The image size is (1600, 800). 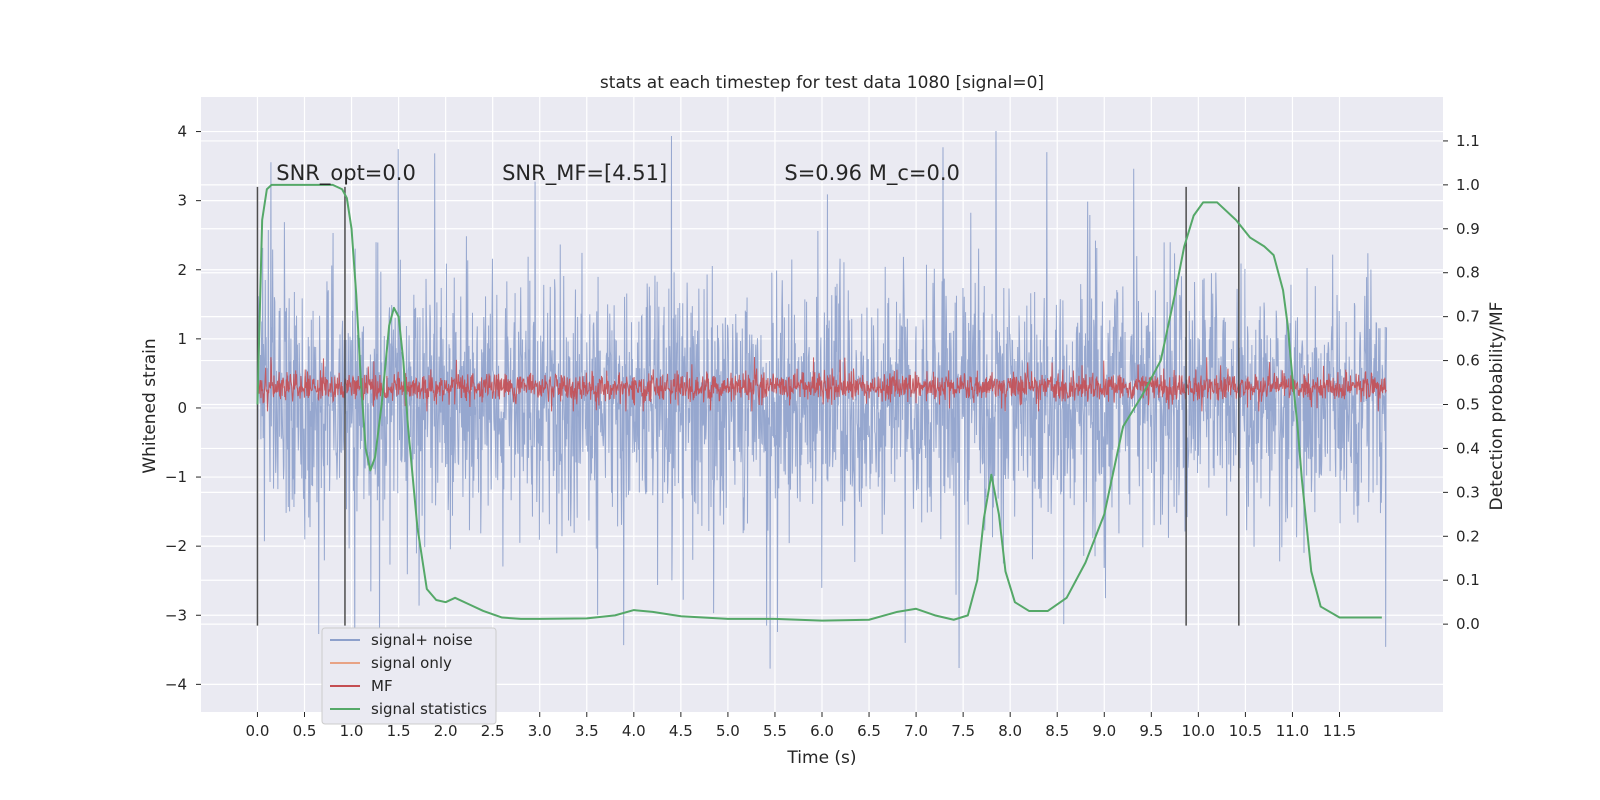 I want to click on y-right-tick-label: 0.0, so click(x=1468, y=624).